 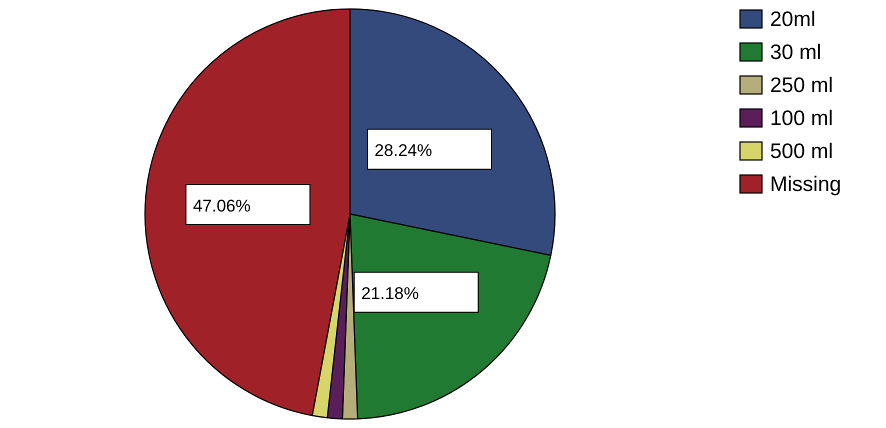 I want to click on legend-label: Missing, so click(x=806, y=184).